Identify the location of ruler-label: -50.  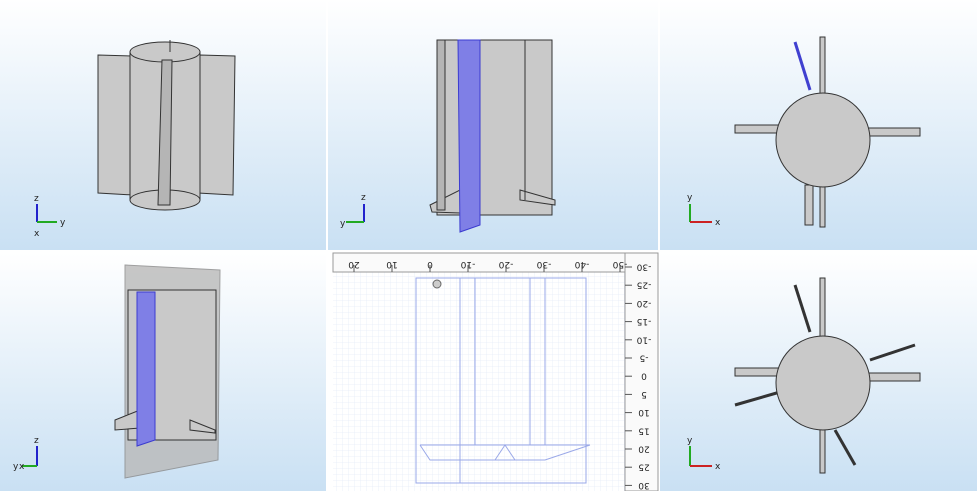
(619, 264).